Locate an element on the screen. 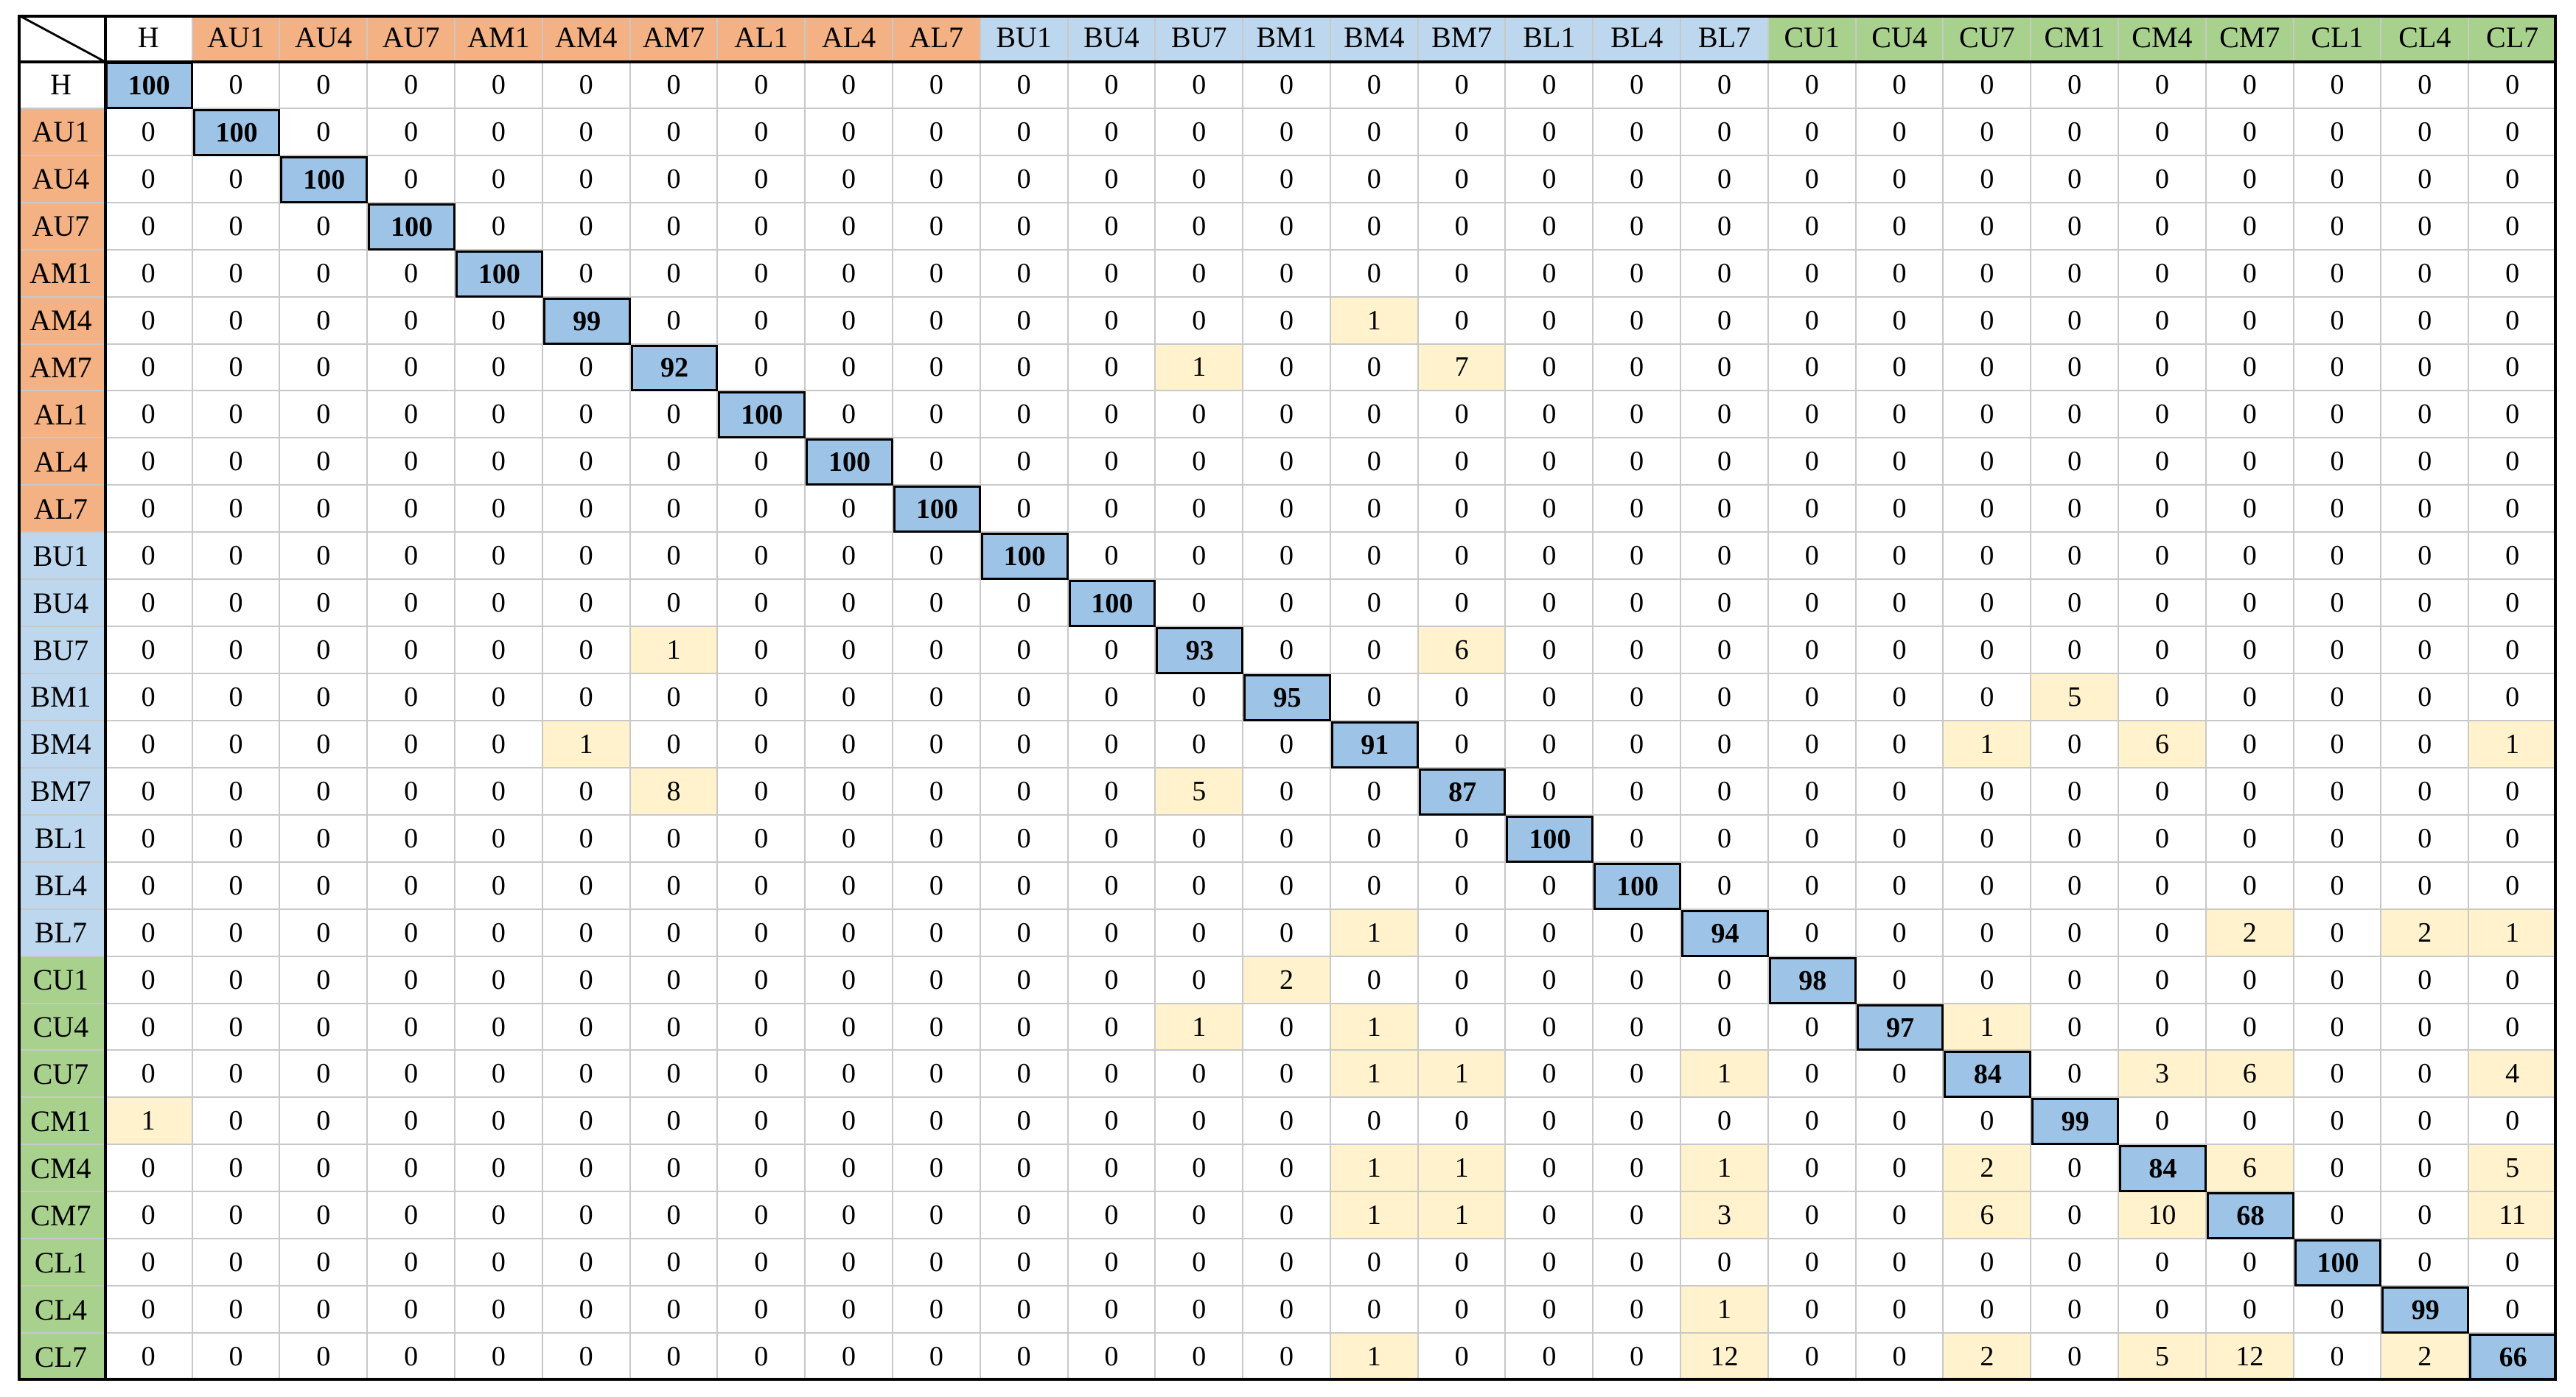  matrix-cell: 6 is located at coordinates (2250, 1169).